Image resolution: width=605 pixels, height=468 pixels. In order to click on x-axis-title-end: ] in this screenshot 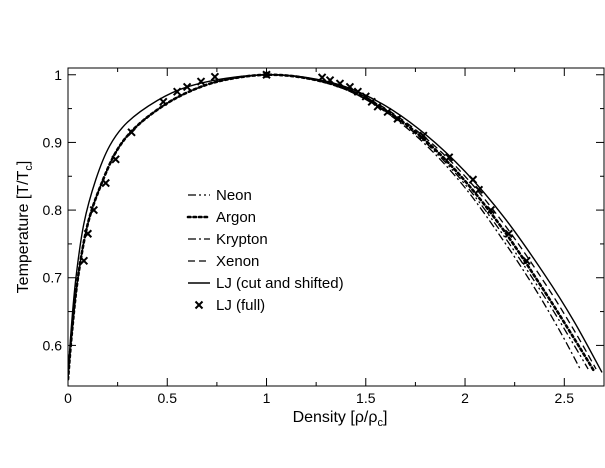, I will do `click(385, 417)`.